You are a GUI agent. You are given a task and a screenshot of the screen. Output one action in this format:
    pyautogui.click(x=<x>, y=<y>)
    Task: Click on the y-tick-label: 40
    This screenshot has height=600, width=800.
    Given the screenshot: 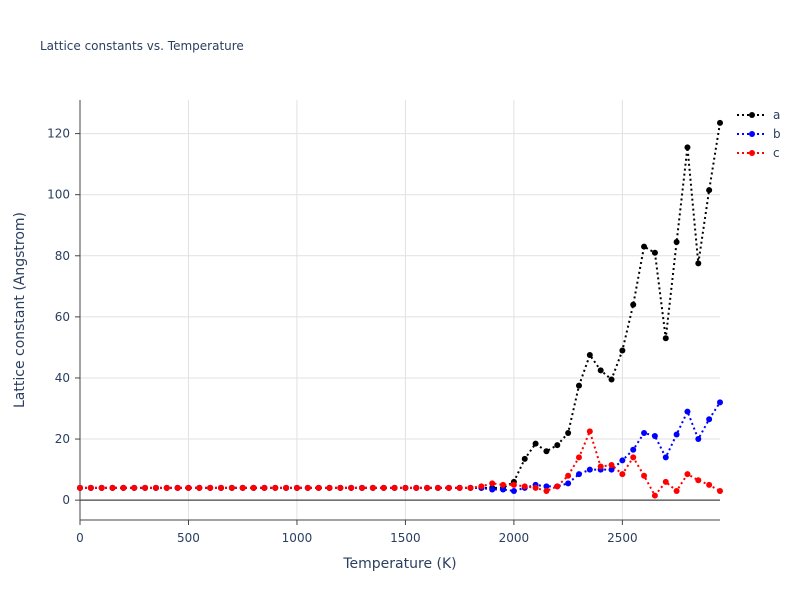 What is the action you would take?
    pyautogui.click(x=62, y=378)
    